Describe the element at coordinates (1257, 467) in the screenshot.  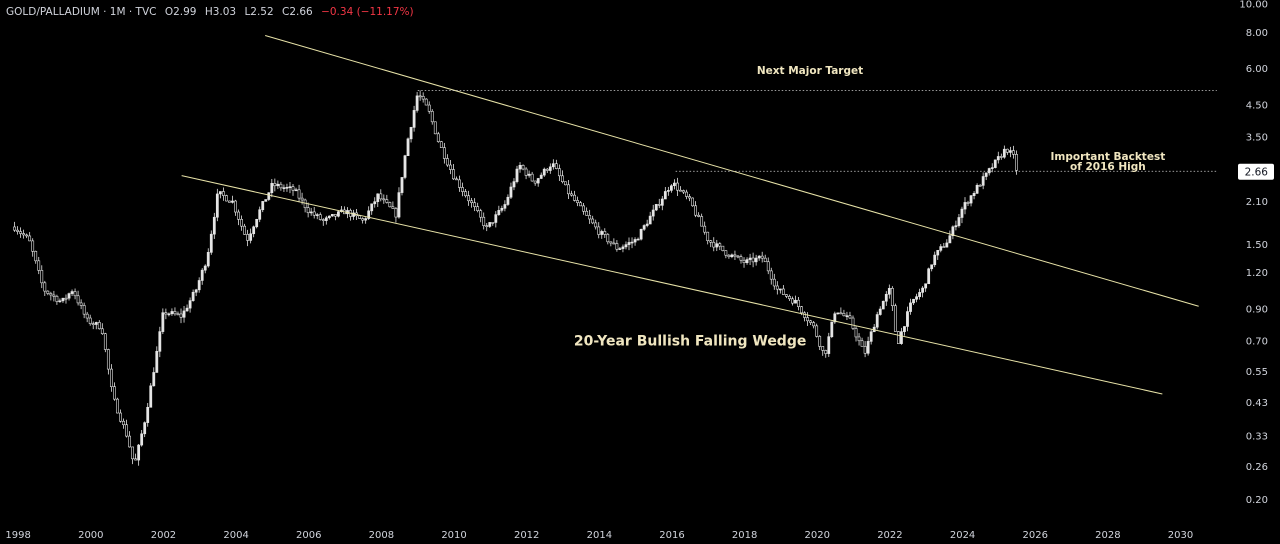
I see `y-tick-label: 0.26` at that location.